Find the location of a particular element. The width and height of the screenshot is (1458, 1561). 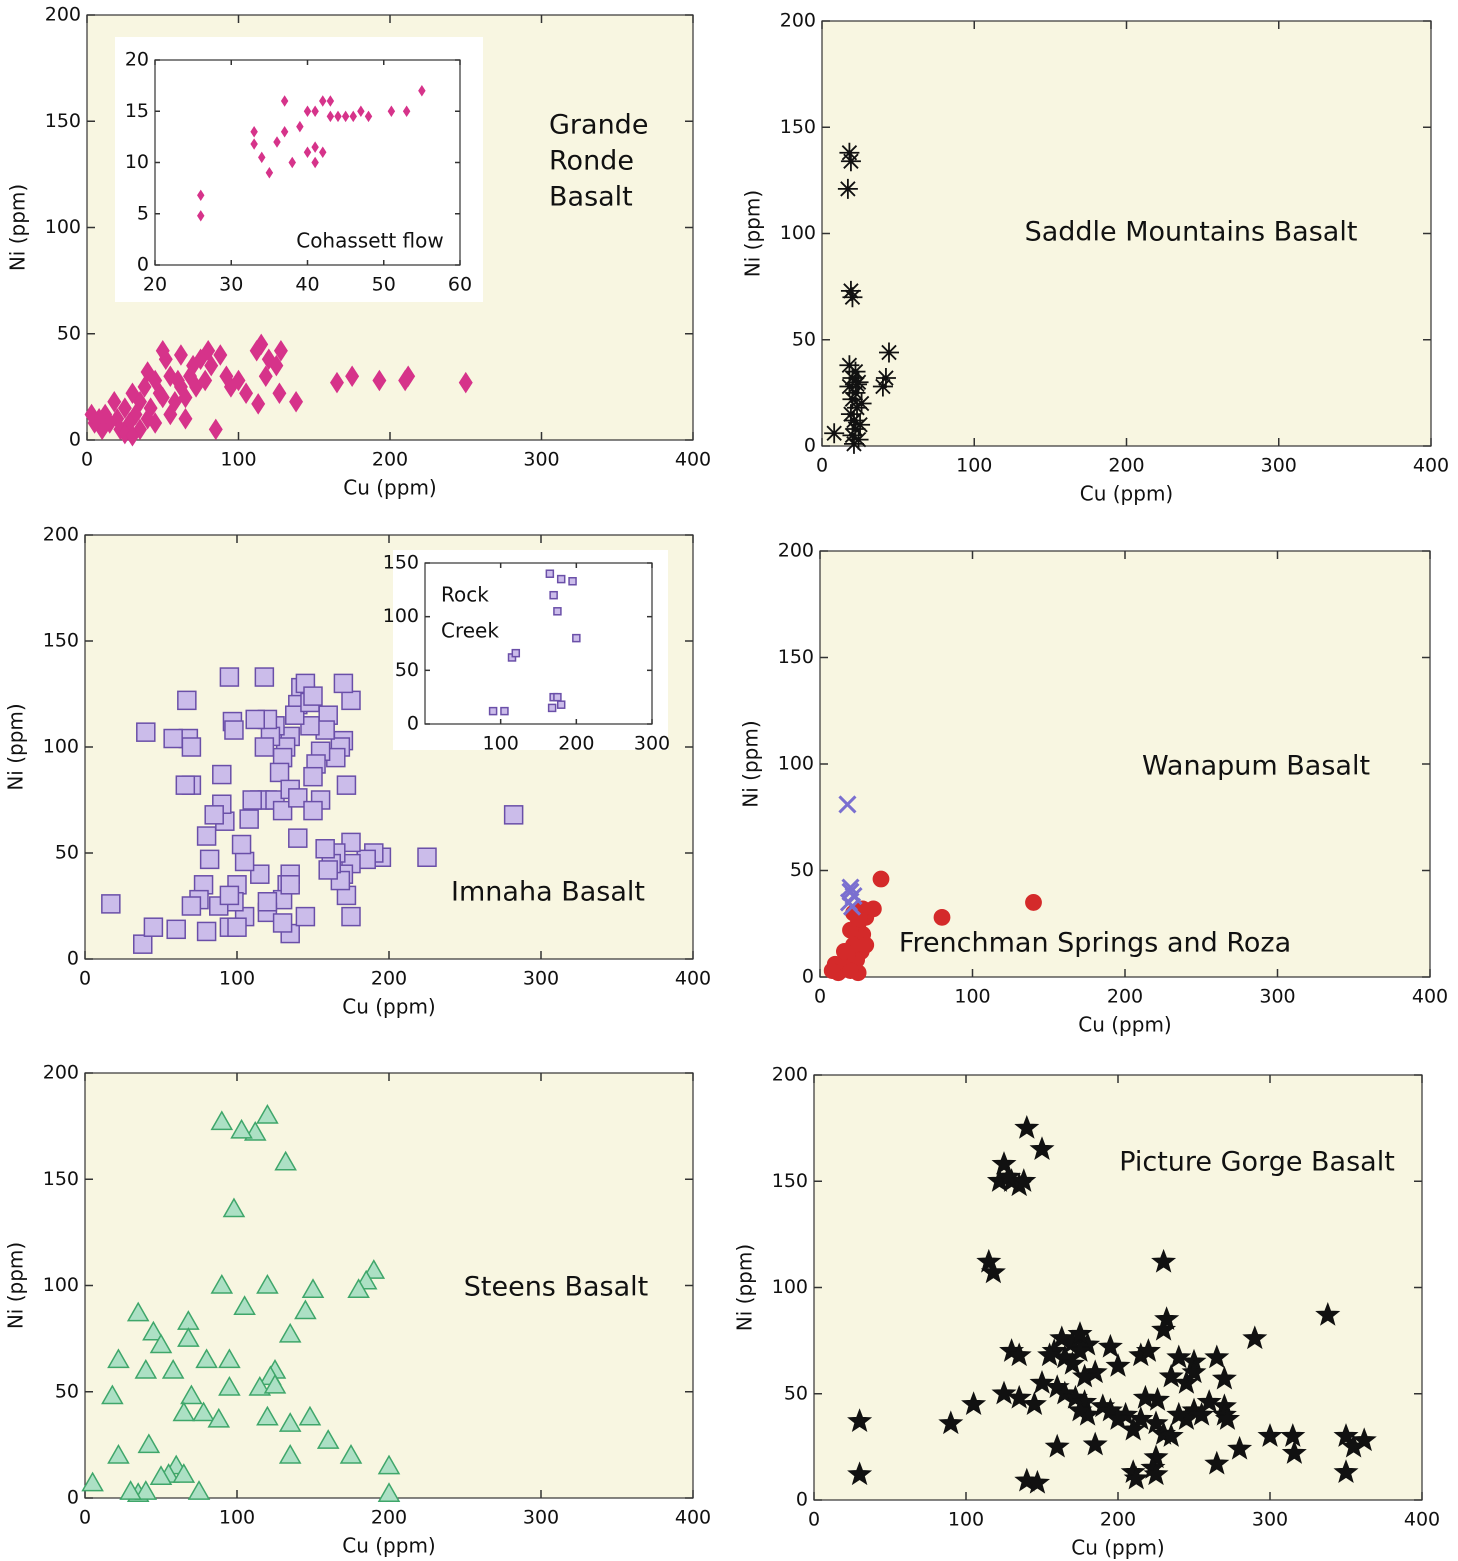

annotation: Grande is located at coordinates (598, 125).